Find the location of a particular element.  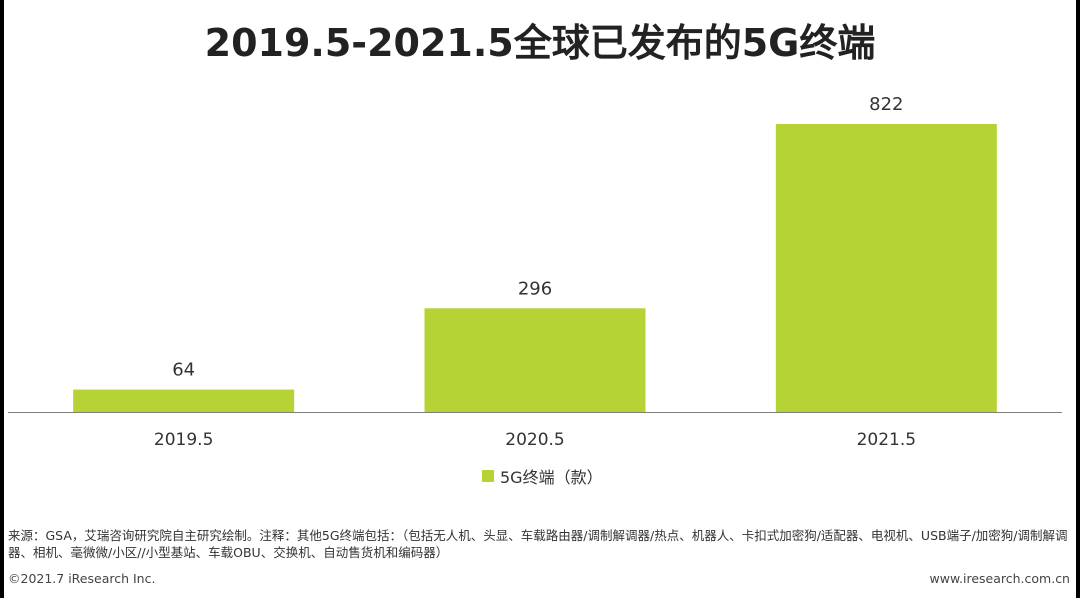

x-tick-2019.5: 2019.5 is located at coordinates (183, 440).